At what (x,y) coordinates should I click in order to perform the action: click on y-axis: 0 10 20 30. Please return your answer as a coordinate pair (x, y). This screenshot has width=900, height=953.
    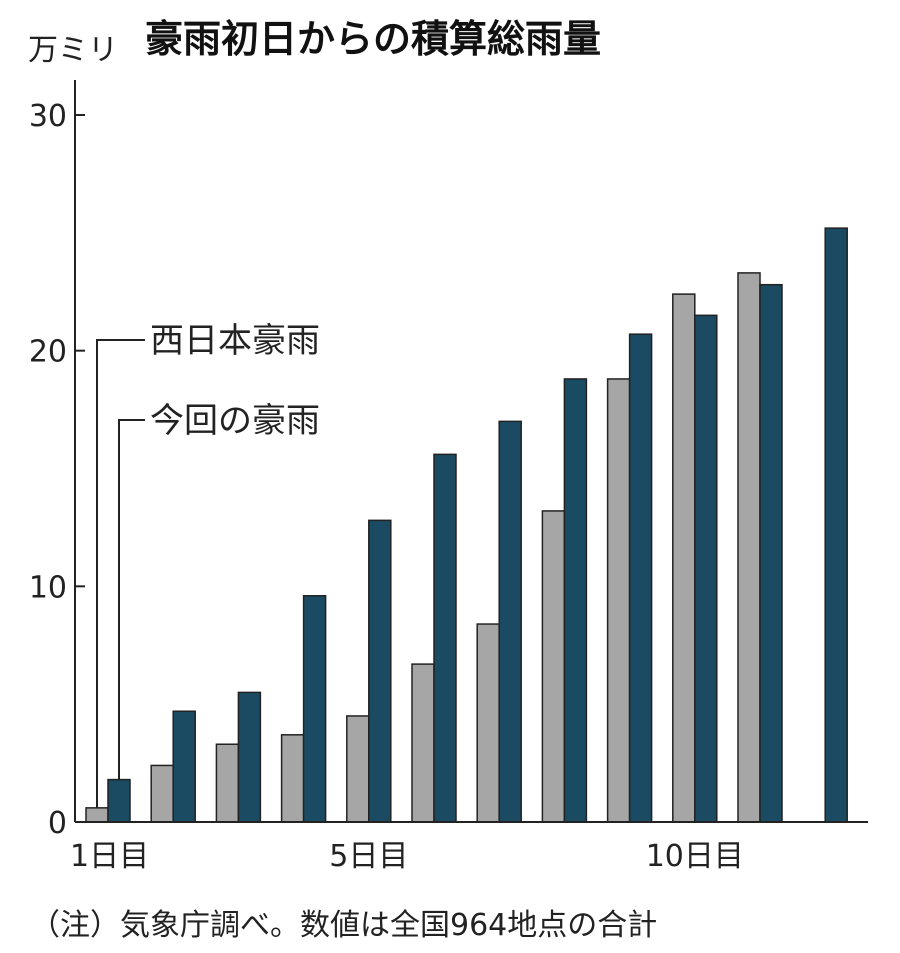
    Looking at the image, I should click on (57, 460).